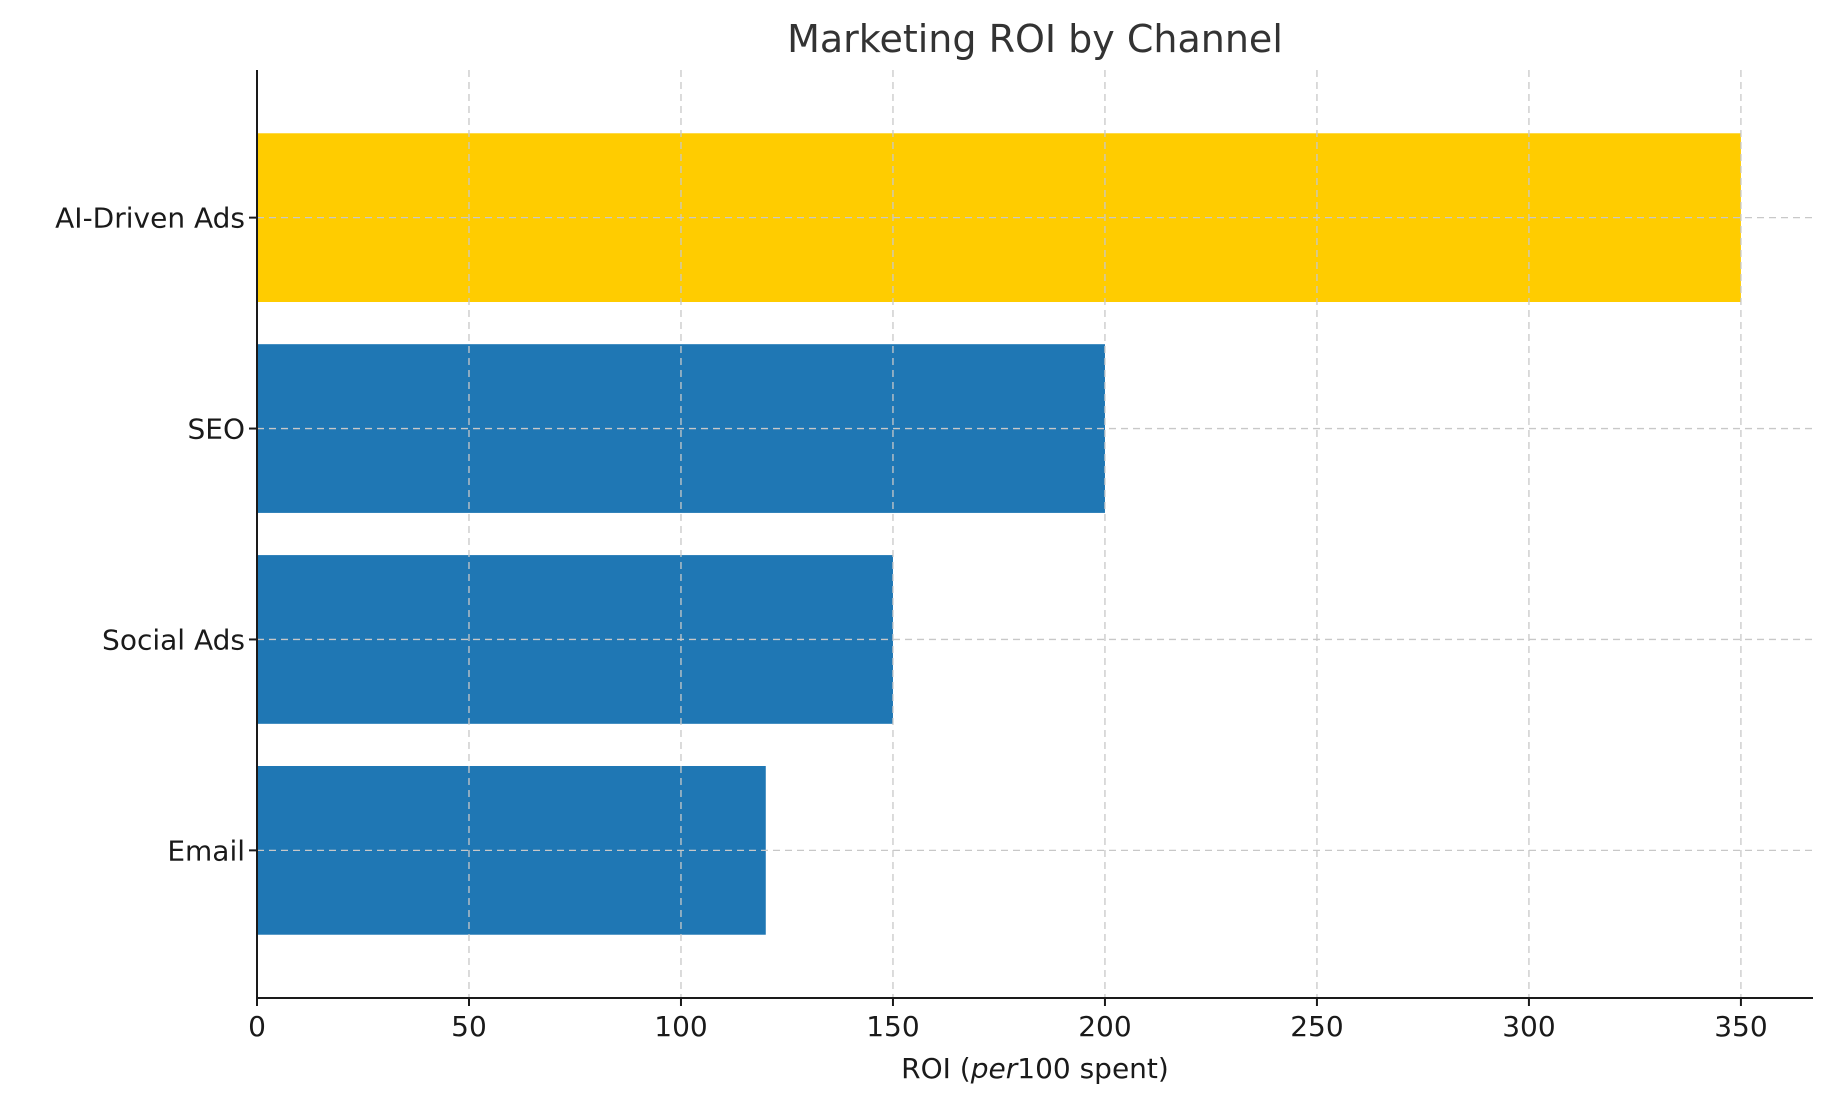  I want to click on x-tick-label: 250, so click(1316, 1026).